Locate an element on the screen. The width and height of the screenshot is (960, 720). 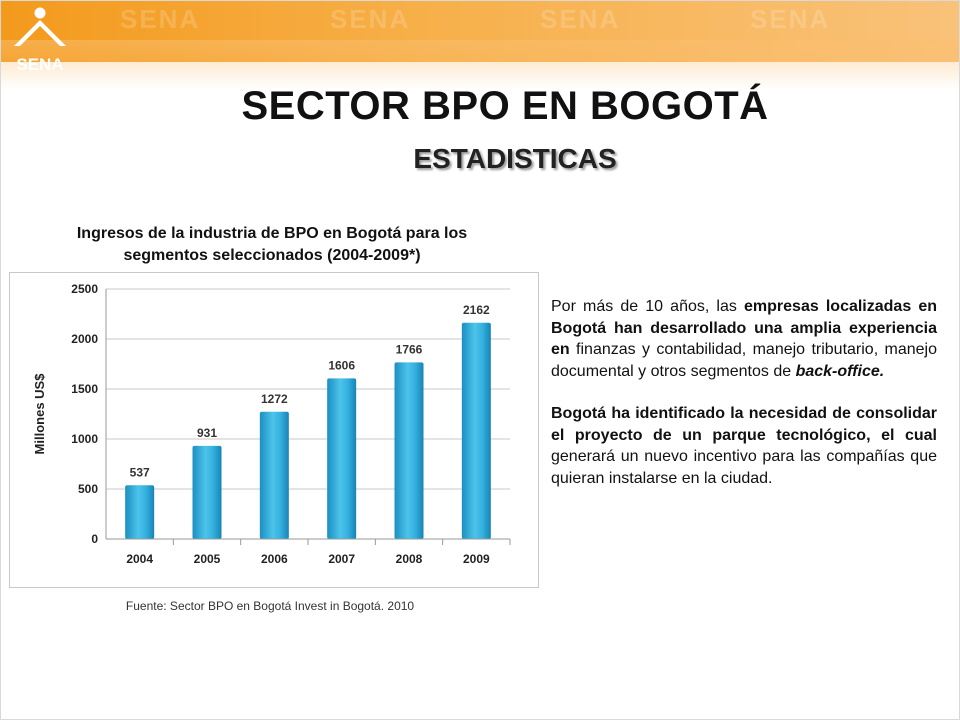
y-tick-label: 1000 is located at coordinates (84, 439).